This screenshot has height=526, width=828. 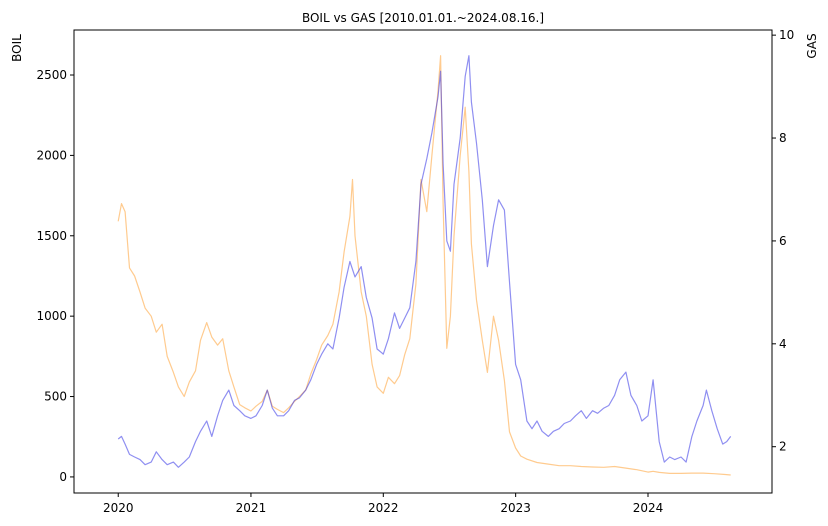 What do you see at coordinates (783, 138) in the screenshot?
I see `right-tick-label: 8` at bounding box center [783, 138].